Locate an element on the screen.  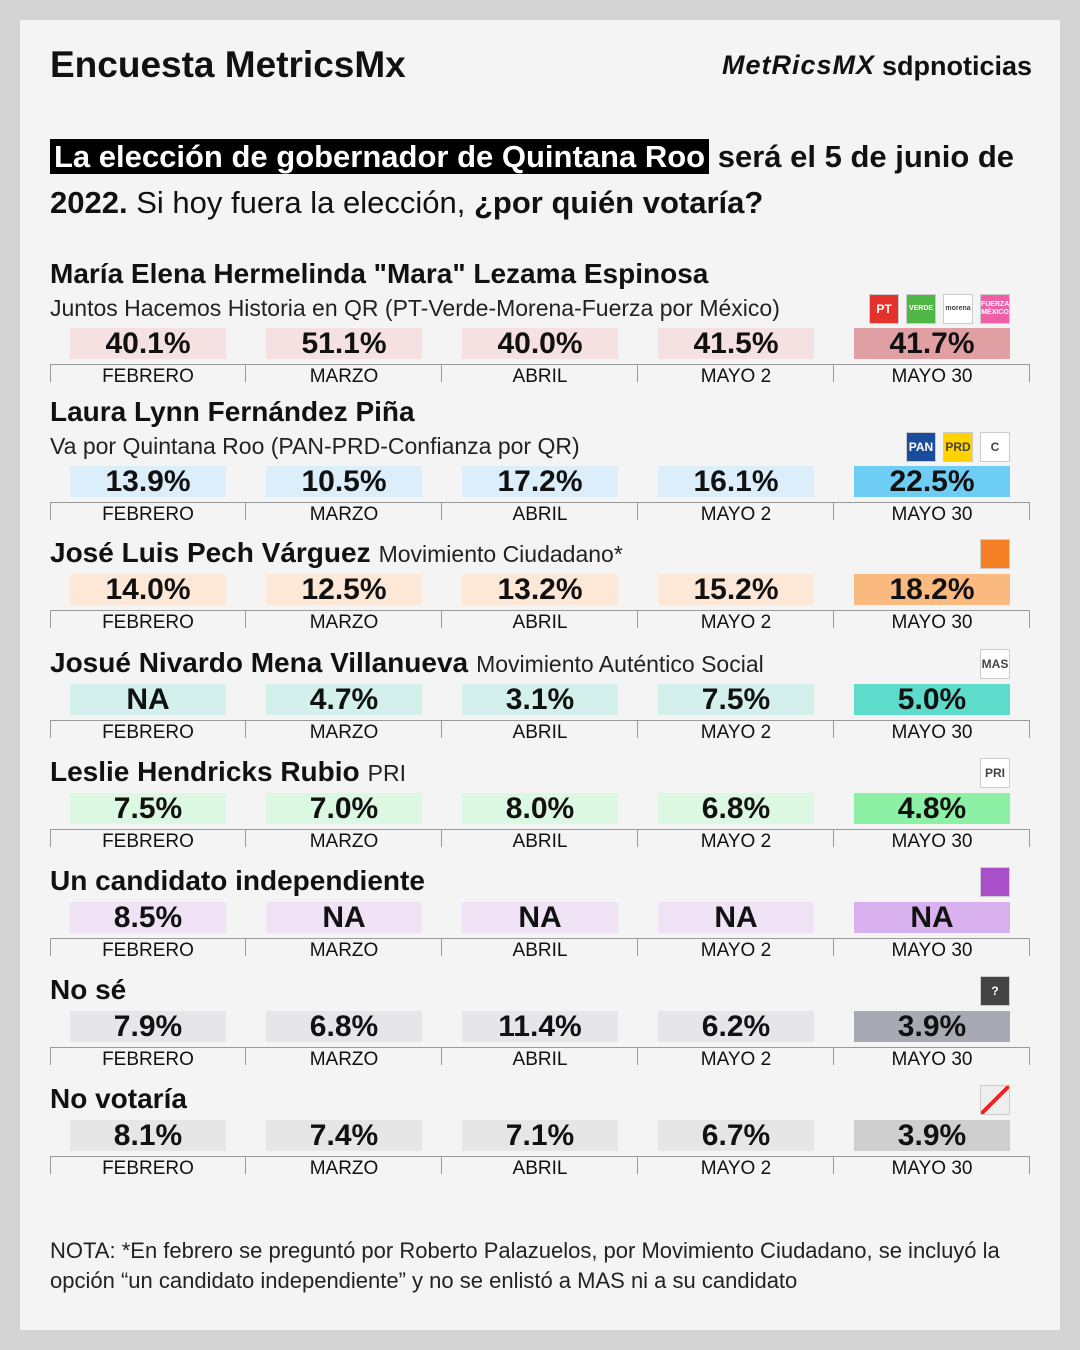
question-plain: Si hoy fuera la elección, is located at coordinates (301, 202).